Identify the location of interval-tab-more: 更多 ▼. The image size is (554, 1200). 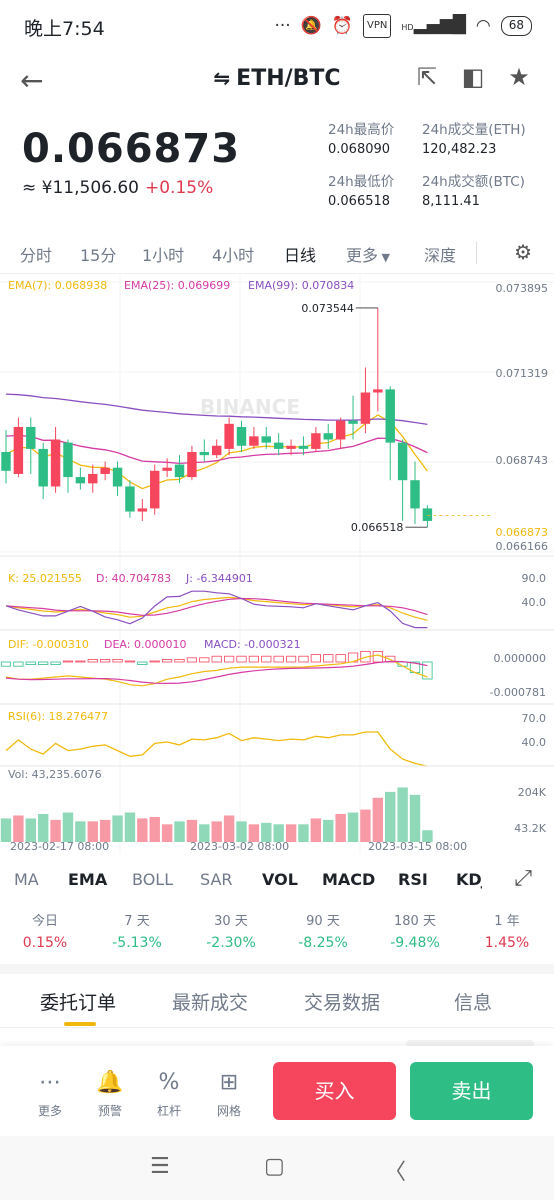
(368, 254).